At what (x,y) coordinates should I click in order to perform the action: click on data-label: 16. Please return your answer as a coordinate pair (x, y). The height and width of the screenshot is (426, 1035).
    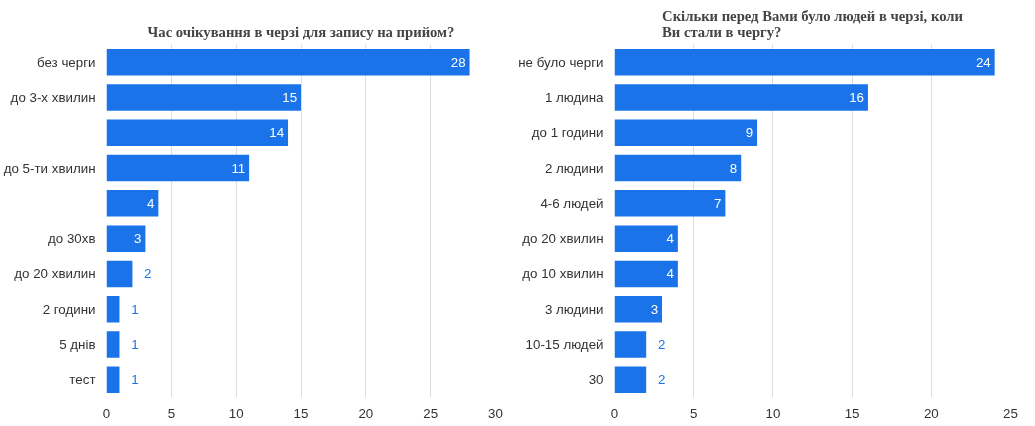
    Looking at the image, I should click on (856, 97).